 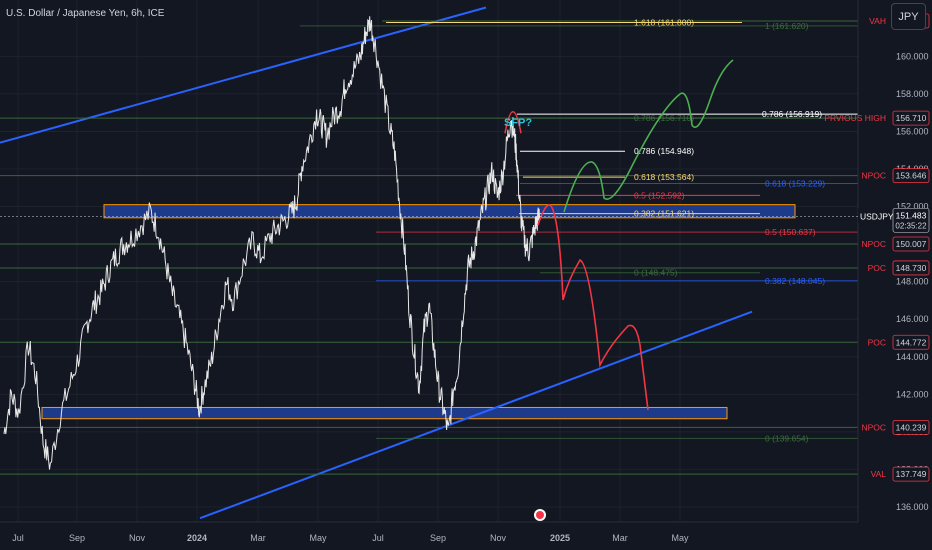 What do you see at coordinates (911, 225) in the screenshot?
I see `countdown: 02:35:22` at bounding box center [911, 225].